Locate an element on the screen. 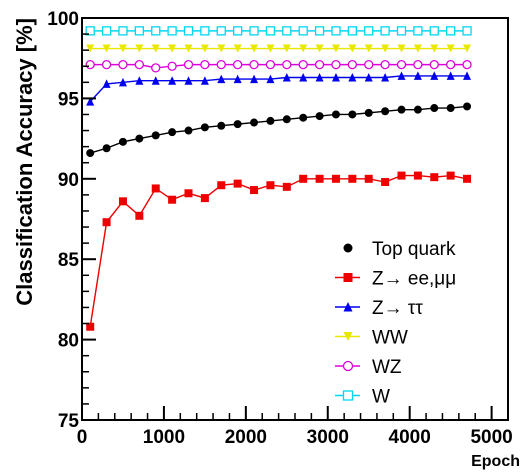 This screenshot has width=529, height=472. y-tick-label: 100 is located at coordinates (63, 19).